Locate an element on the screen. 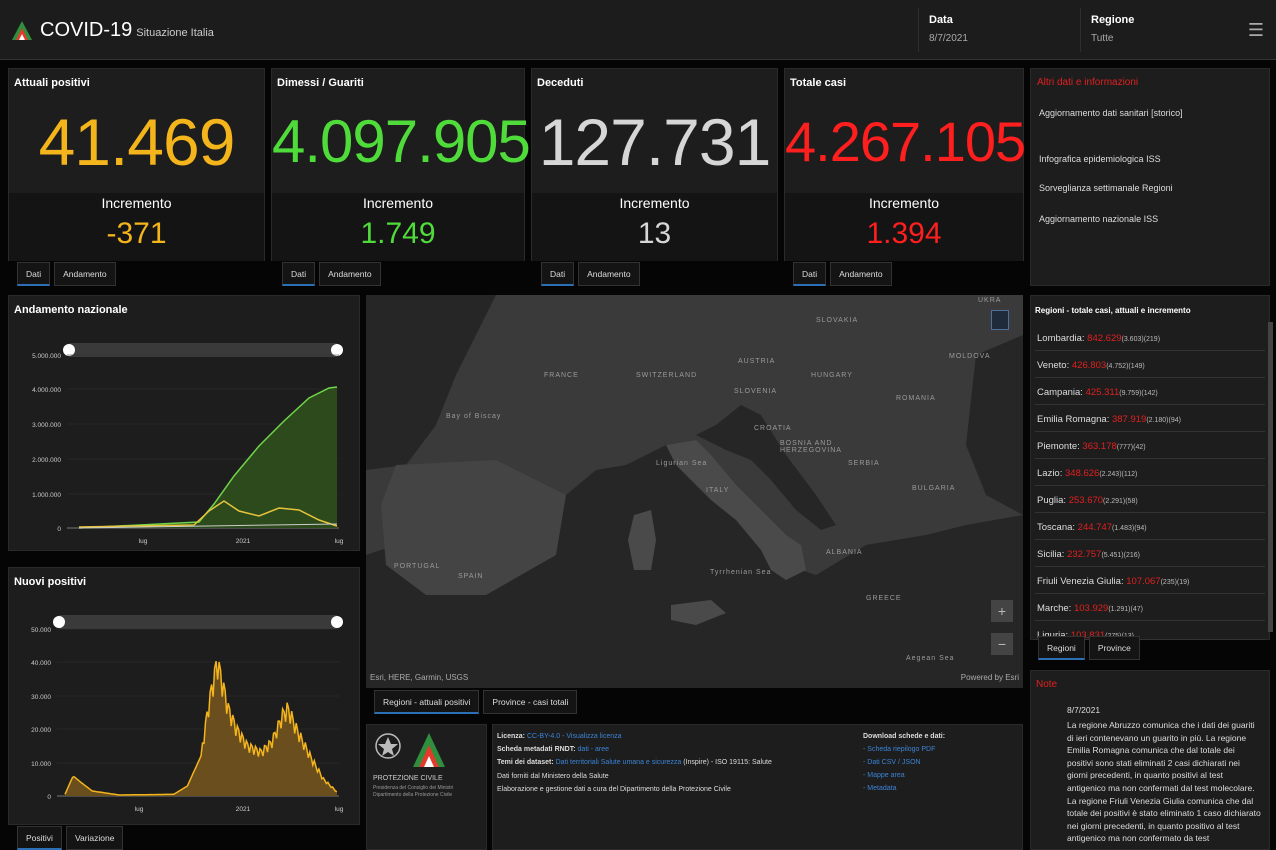 This screenshot has width=1276, height=850. zoom-in-icon: + is located at coordinates (1002, 611).